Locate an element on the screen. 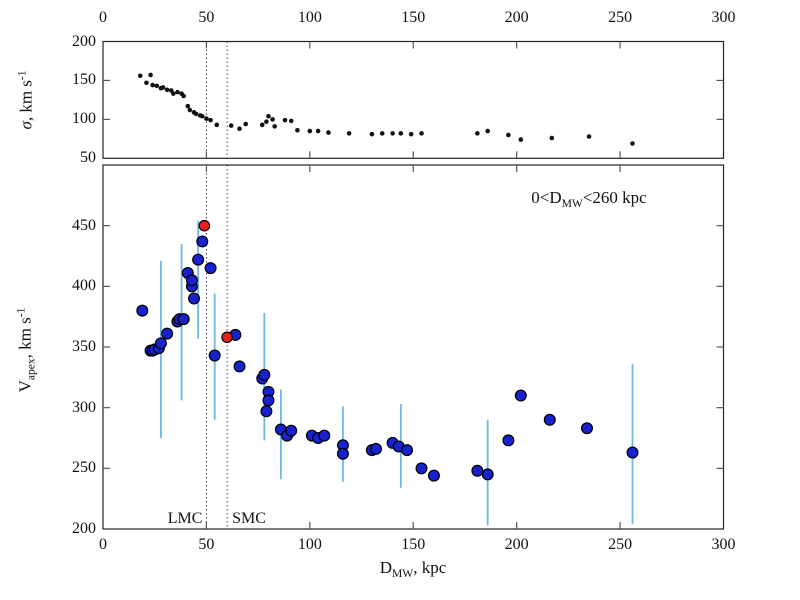  top-x-tick-label: 200 is located at coordinates (516, 17).